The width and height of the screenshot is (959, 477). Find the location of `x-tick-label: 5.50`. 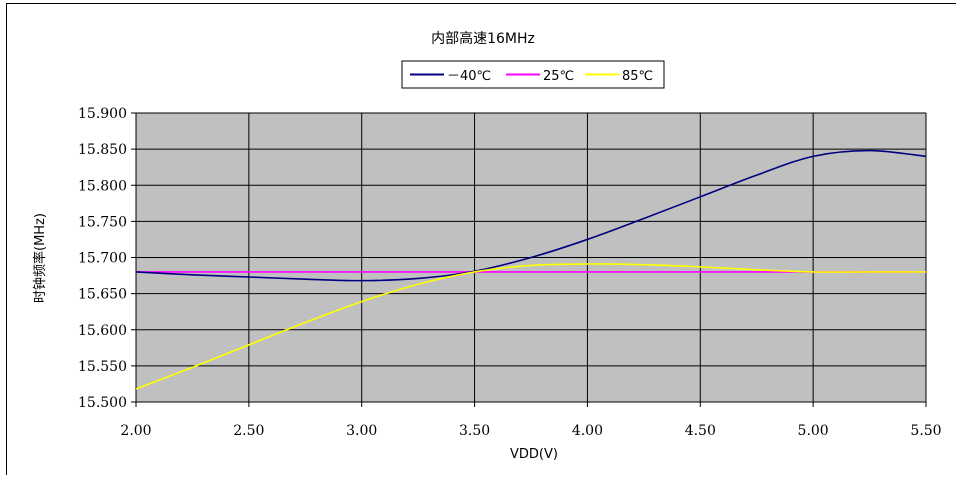

x-tick-label: 5.50 is located at coordinates (925, 431).